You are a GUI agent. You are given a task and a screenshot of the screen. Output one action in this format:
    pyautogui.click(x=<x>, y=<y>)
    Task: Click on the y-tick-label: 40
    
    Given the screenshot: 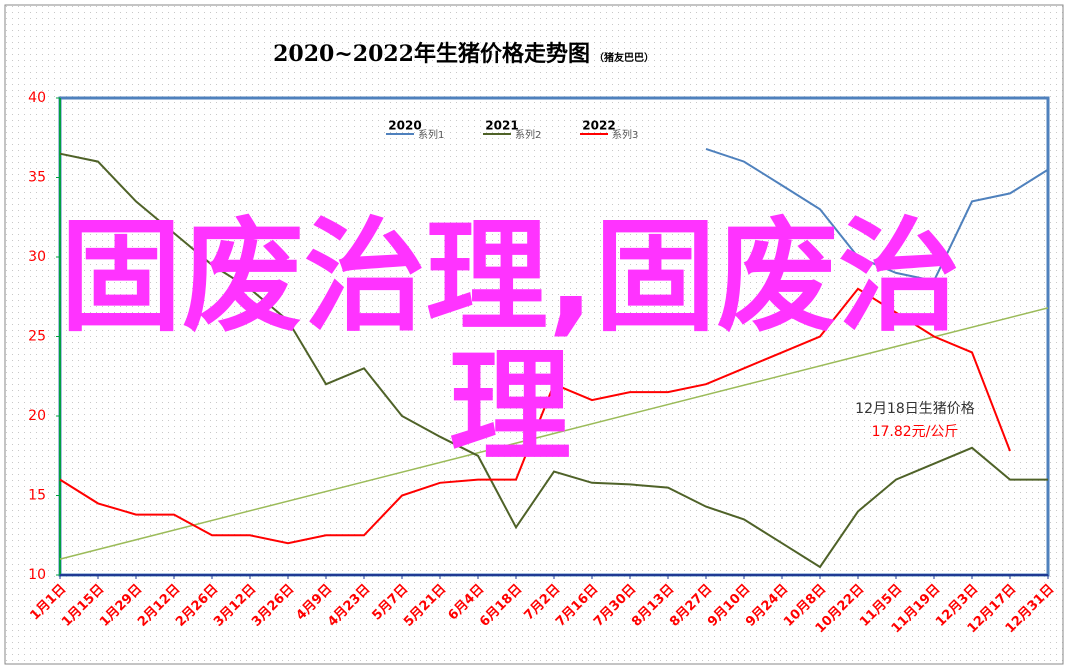 What is the action you would take?
    pyautogui.click(x=37, y=98)
    